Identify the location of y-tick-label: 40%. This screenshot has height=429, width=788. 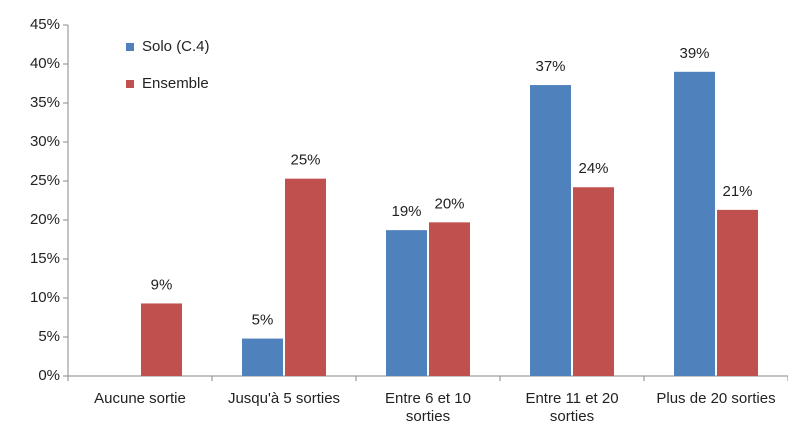
(45, 63).